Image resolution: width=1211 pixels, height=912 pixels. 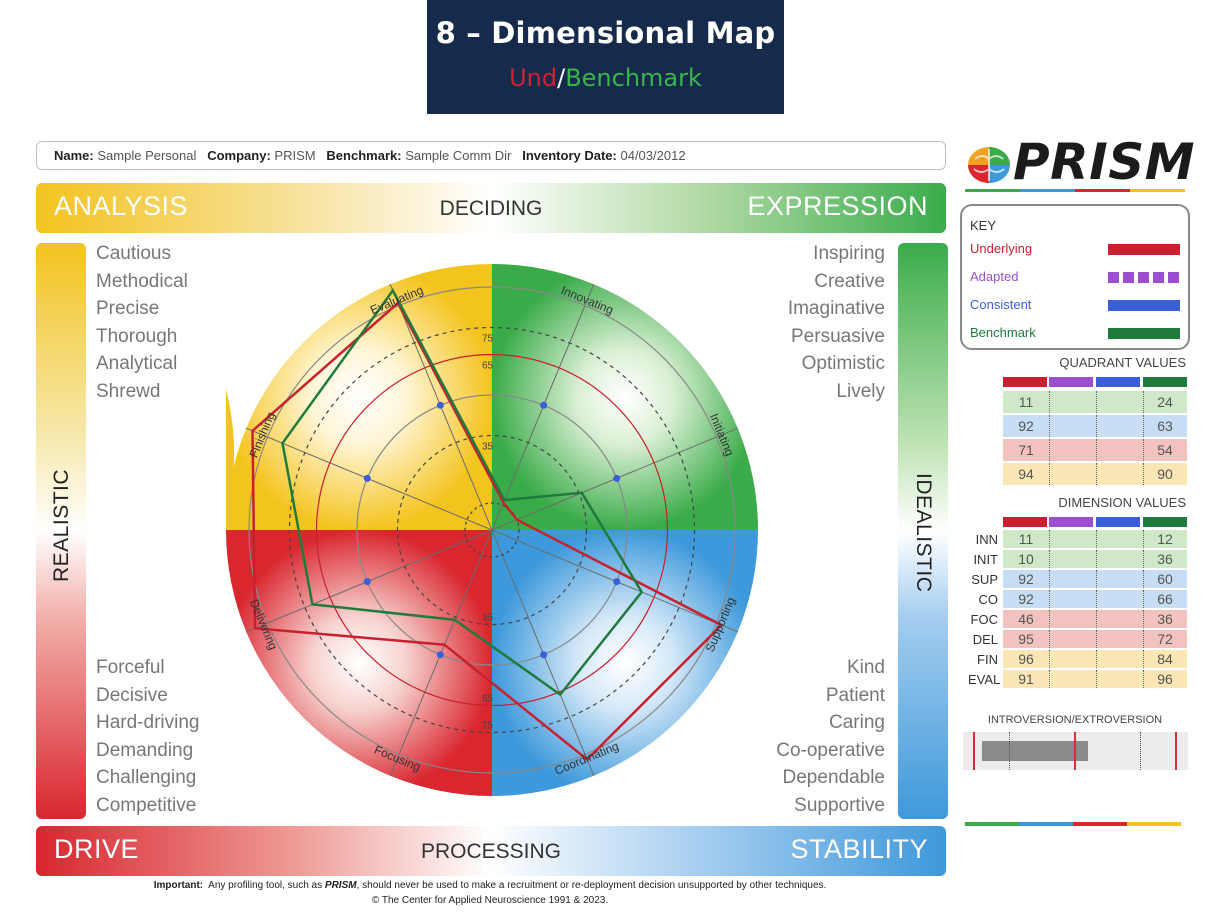 What do you see at coordinates (1140, 751) in the screenshot?
I see `scale-tick` at bounding box center [1140, 751].